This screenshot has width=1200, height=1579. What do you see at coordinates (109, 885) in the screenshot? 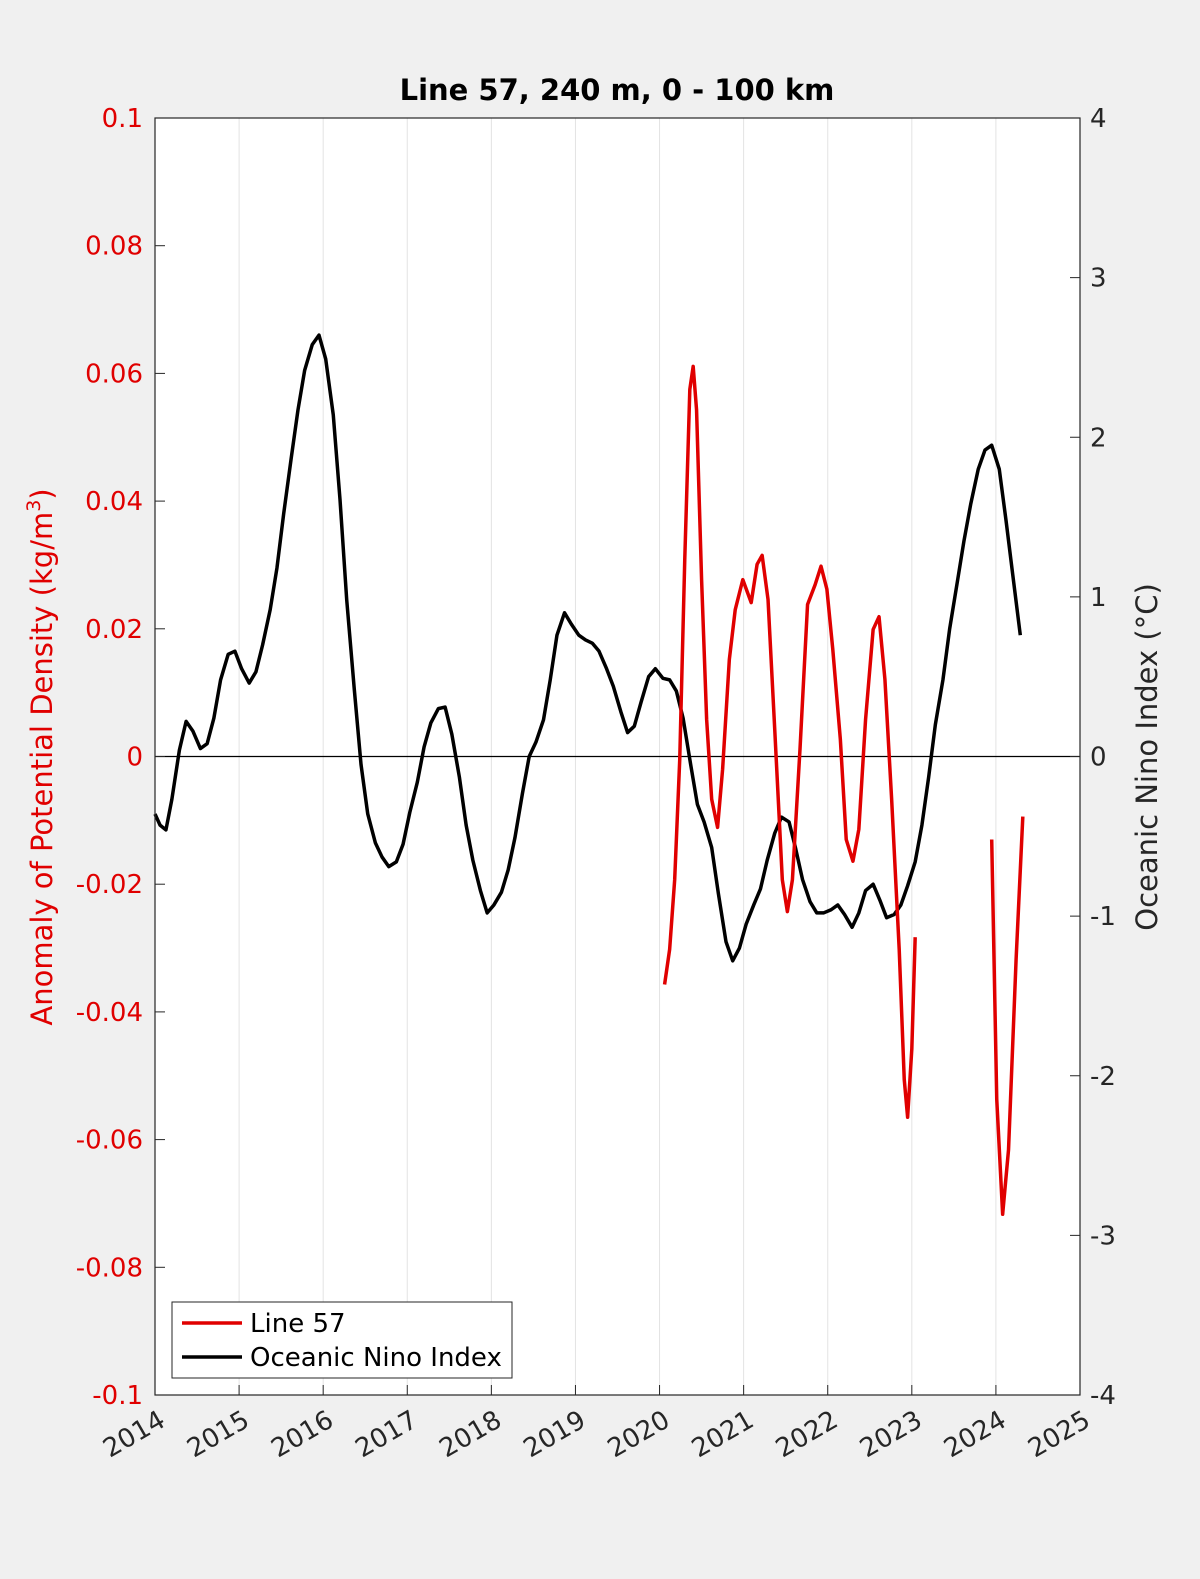
I see `y-tick-label: -0.02` at bounding box center [109, 885].